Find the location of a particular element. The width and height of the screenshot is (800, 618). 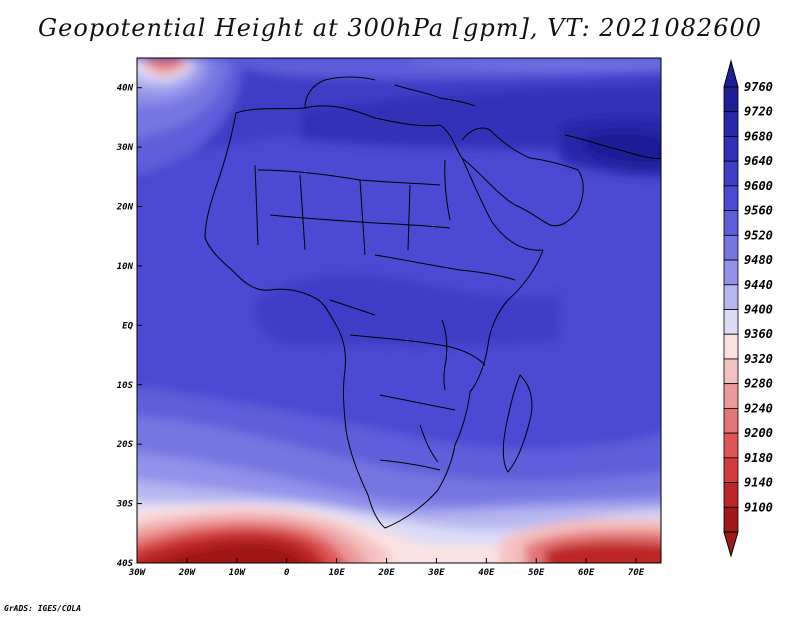

lon-tick-label: 20E is located at coordinates (386, 573).